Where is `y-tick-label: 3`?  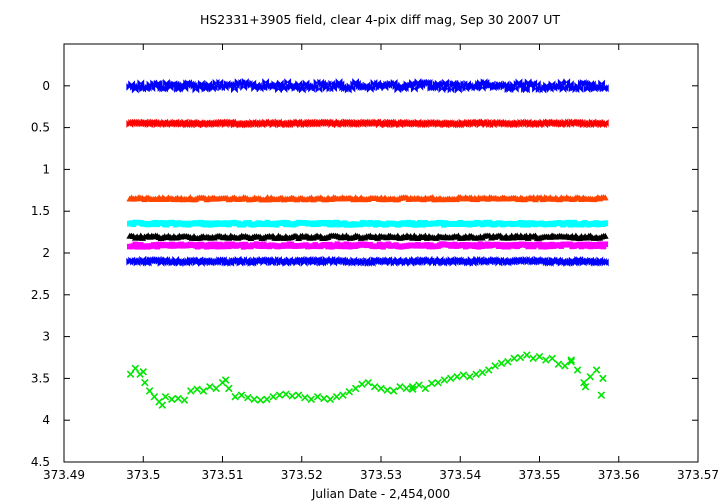
y-tick-label: 3 is located at coordinates (46, 337).